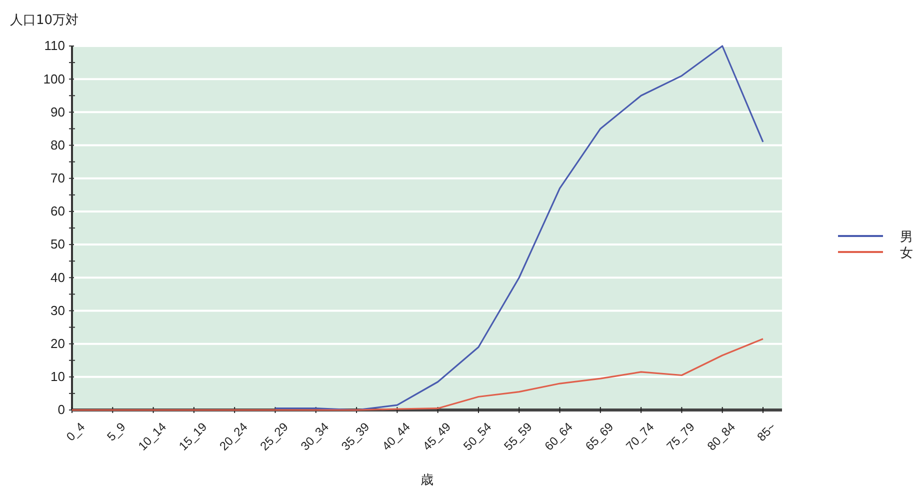 Image resolution: width=917 pixels, height=491 pixels. I want to click on y-tick-label: 10, so click(57, 376).